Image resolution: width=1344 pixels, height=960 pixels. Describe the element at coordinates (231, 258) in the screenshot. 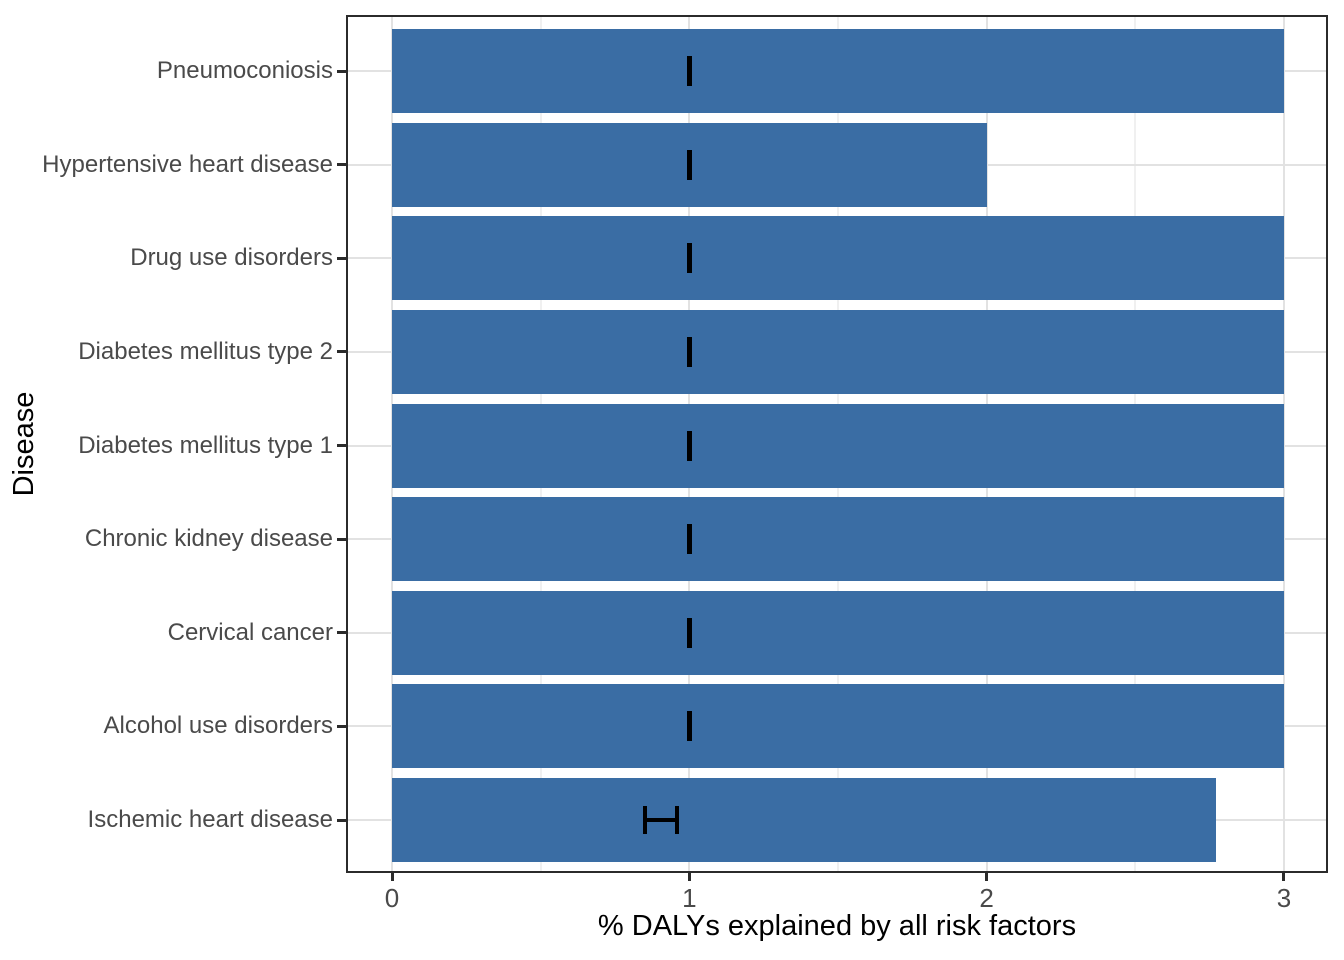

I see `y-tick-label: Drug use disorders` at that location.